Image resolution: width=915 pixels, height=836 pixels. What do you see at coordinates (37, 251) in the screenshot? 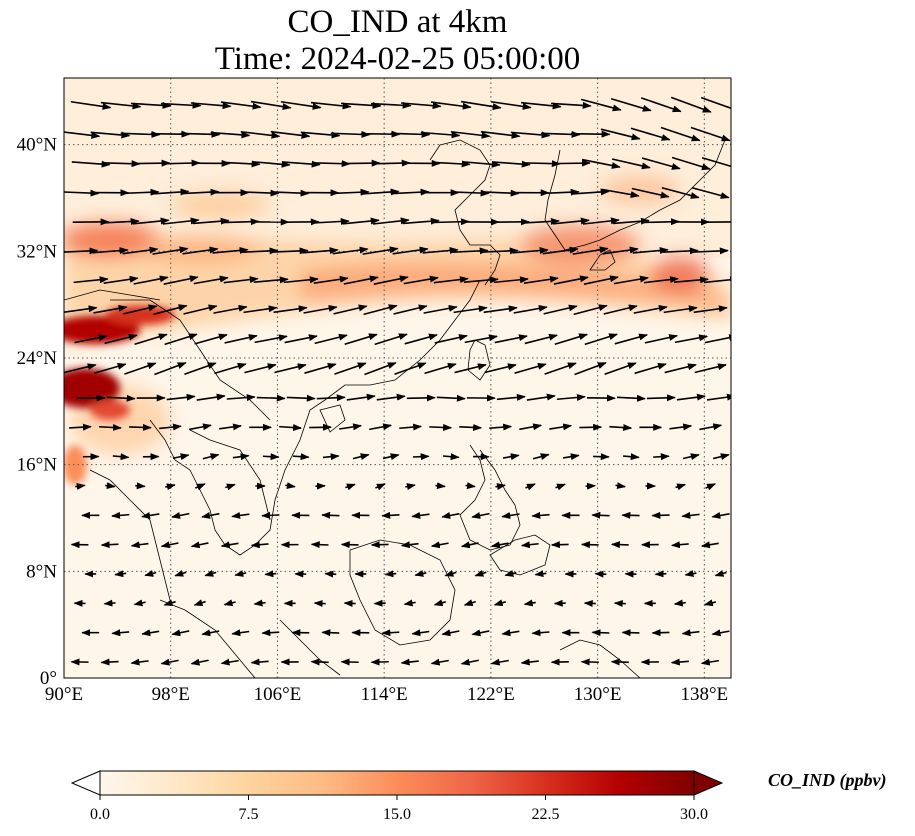
I see `lat-tick-label: 32°N` at bounding box center [37, 251].